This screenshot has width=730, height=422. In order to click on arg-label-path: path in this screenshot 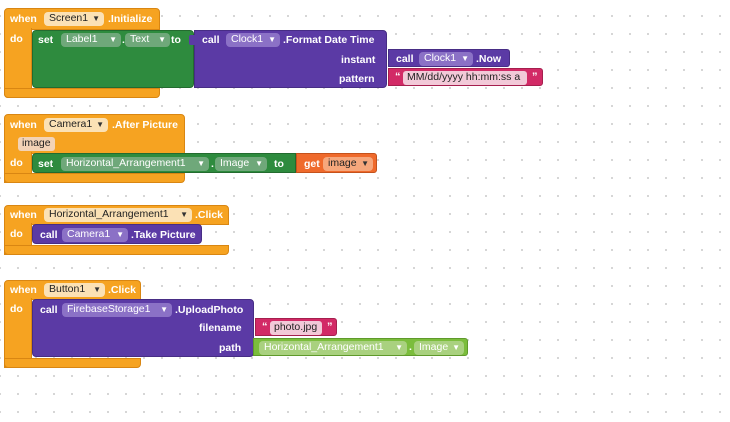, I will do `click(230, 348)`.